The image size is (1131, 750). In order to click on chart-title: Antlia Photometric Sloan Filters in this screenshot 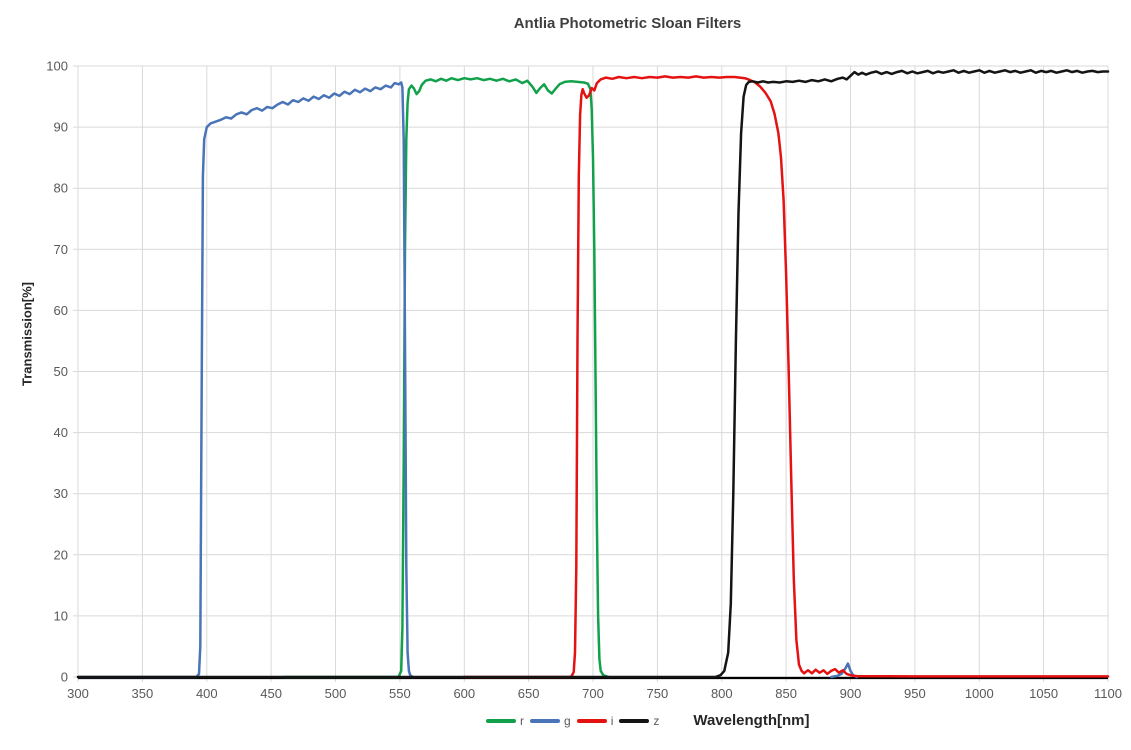, I will do `click(627, 23)`.